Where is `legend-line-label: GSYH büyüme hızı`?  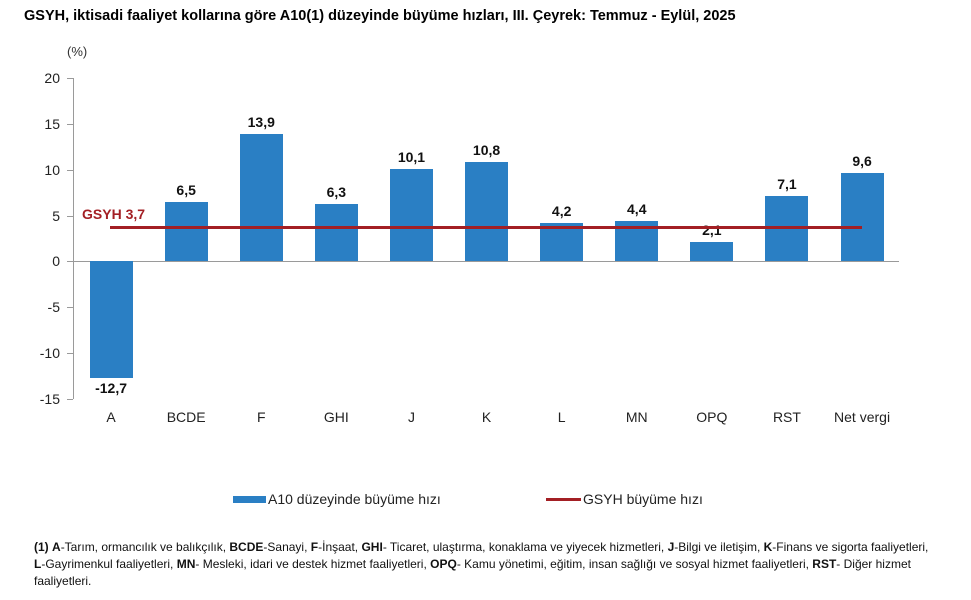
legend-line-label: GSYH büyüme hızı is located at coordinates (643, 499).